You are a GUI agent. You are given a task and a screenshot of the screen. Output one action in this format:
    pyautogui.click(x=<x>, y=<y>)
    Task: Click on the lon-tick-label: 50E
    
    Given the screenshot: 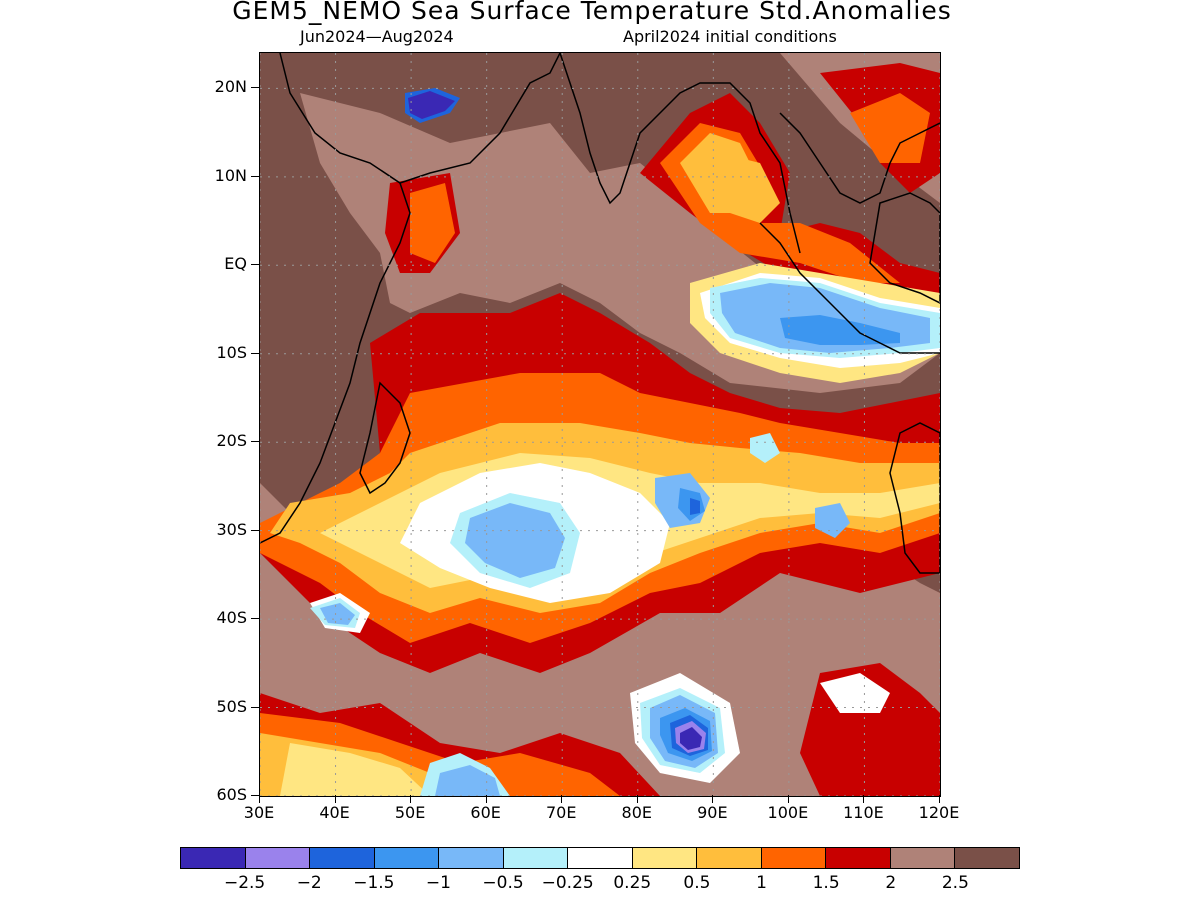 What is the action you would take?
    pyautogui.click(x=410, y=812)
    